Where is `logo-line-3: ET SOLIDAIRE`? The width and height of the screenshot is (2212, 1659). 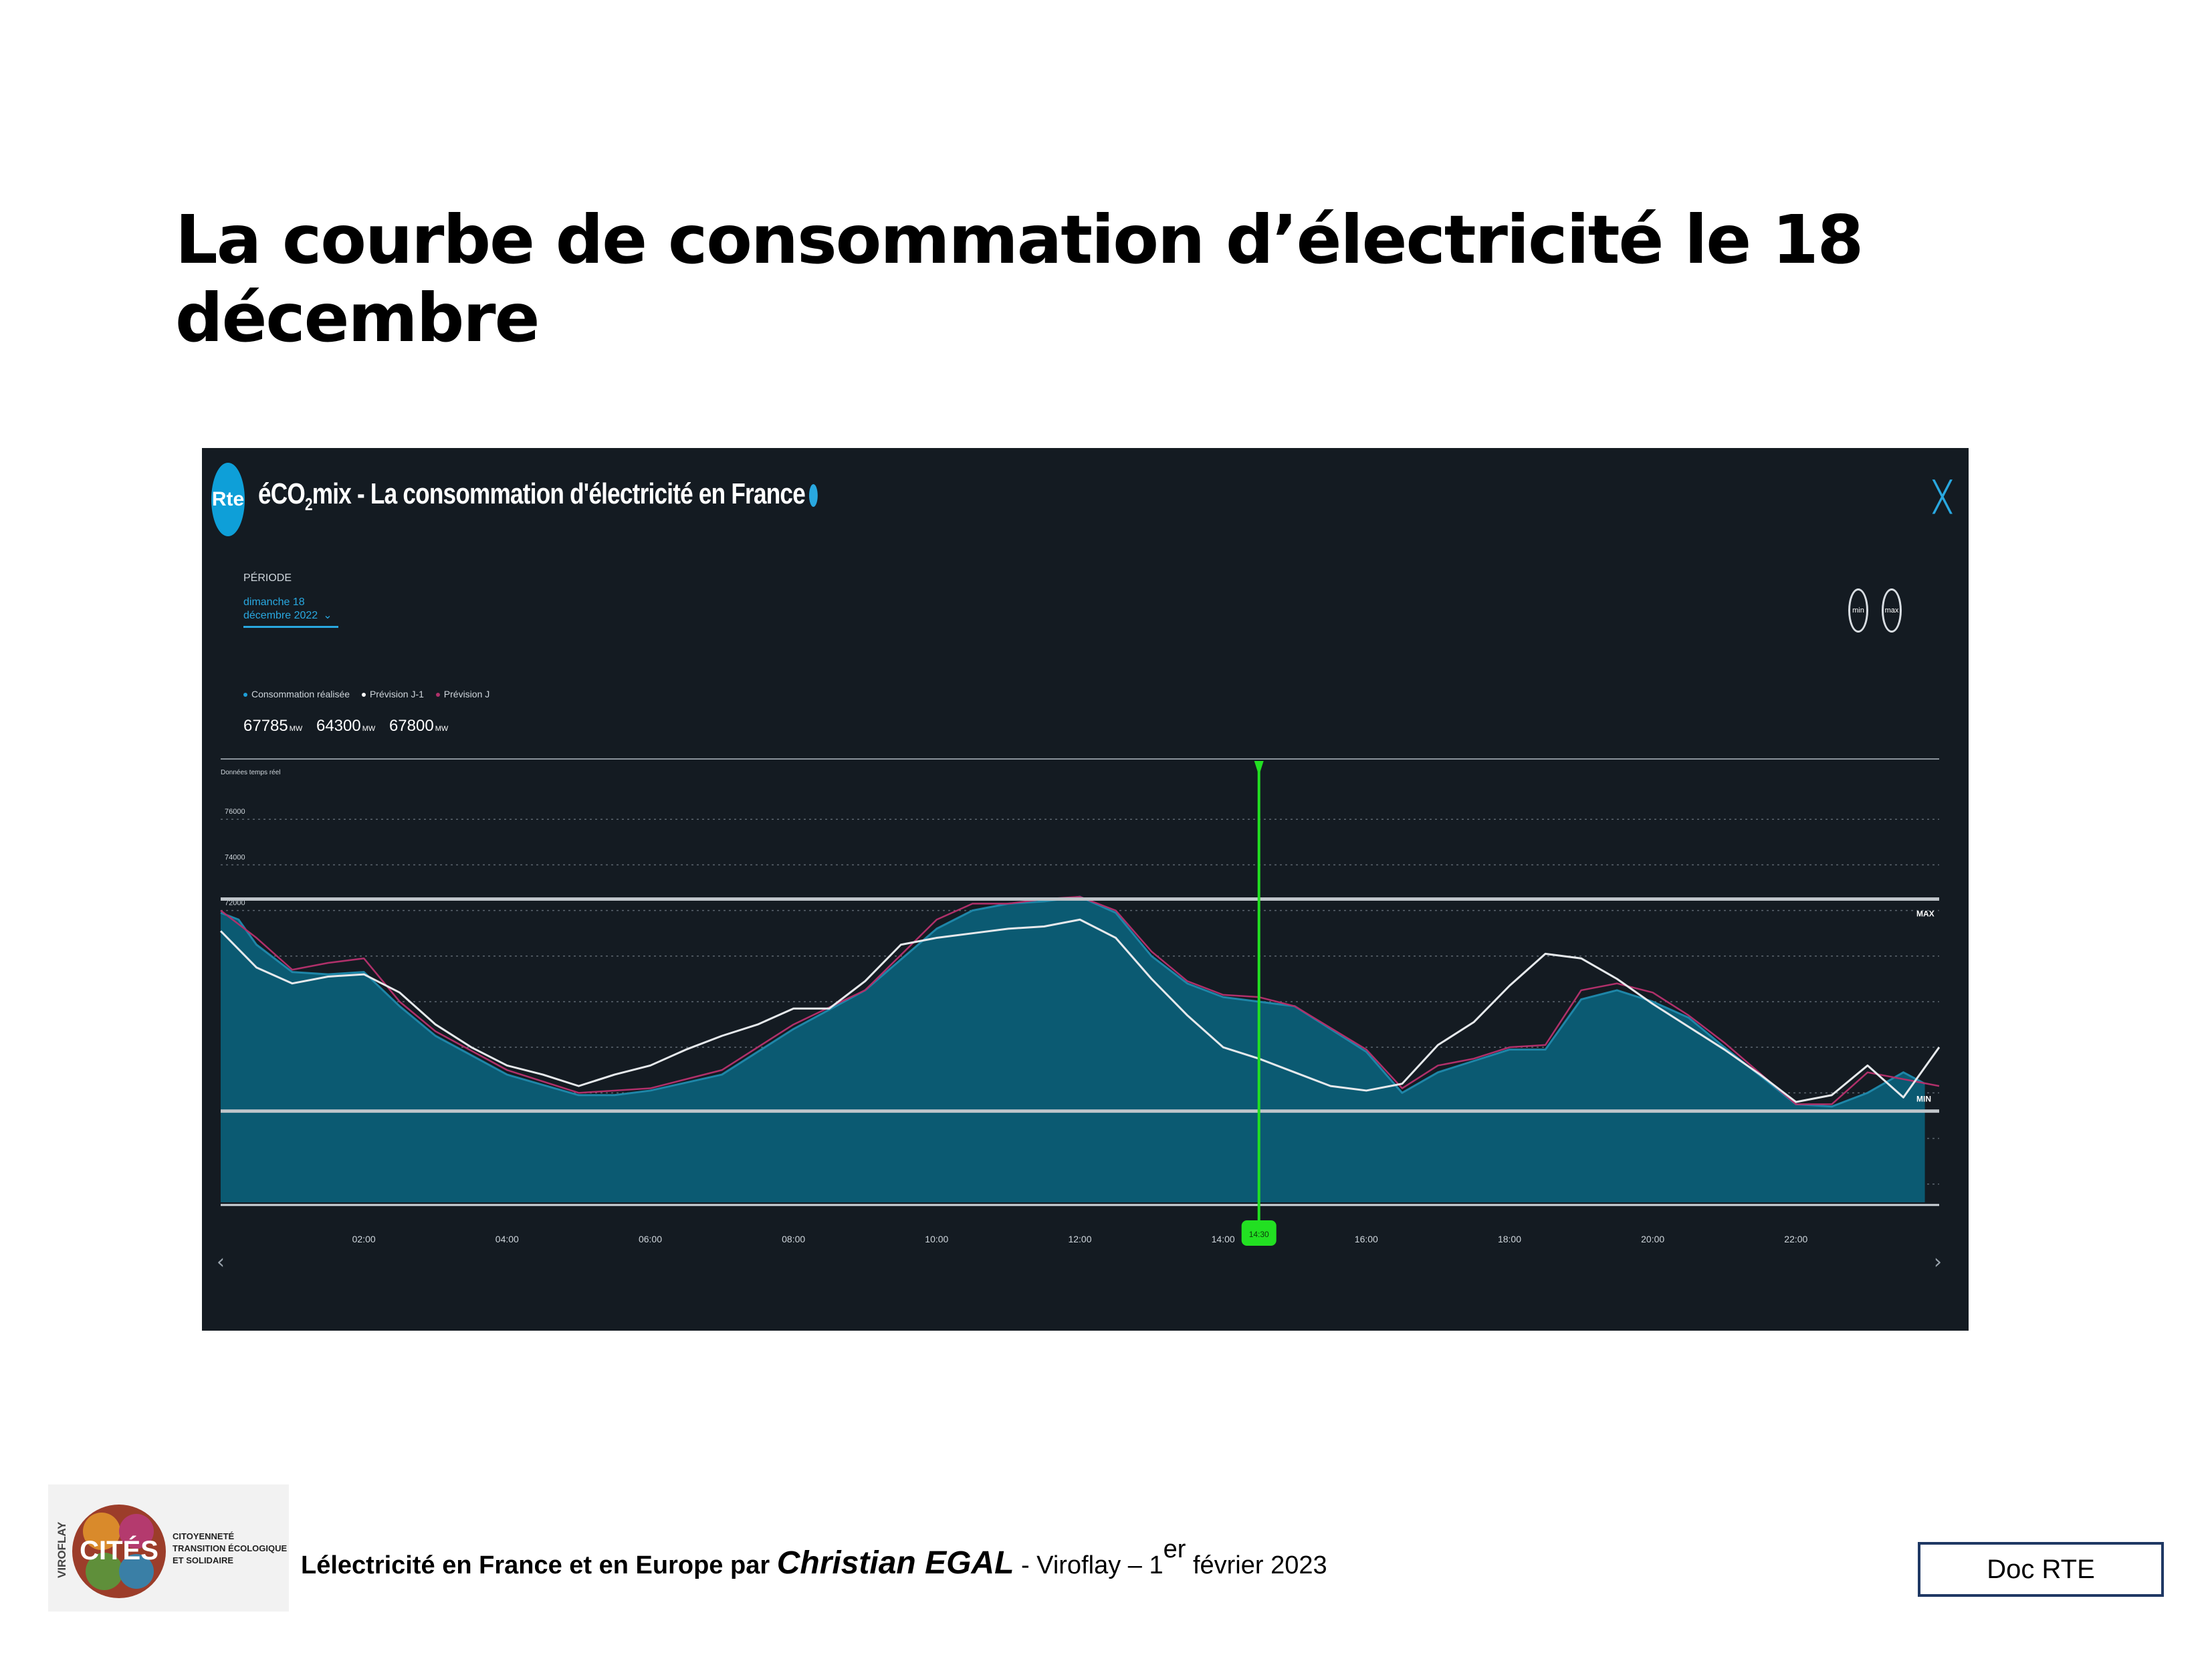
logo-line-3: ET SOLIDAIRE is located at coordinates (203, 1560).